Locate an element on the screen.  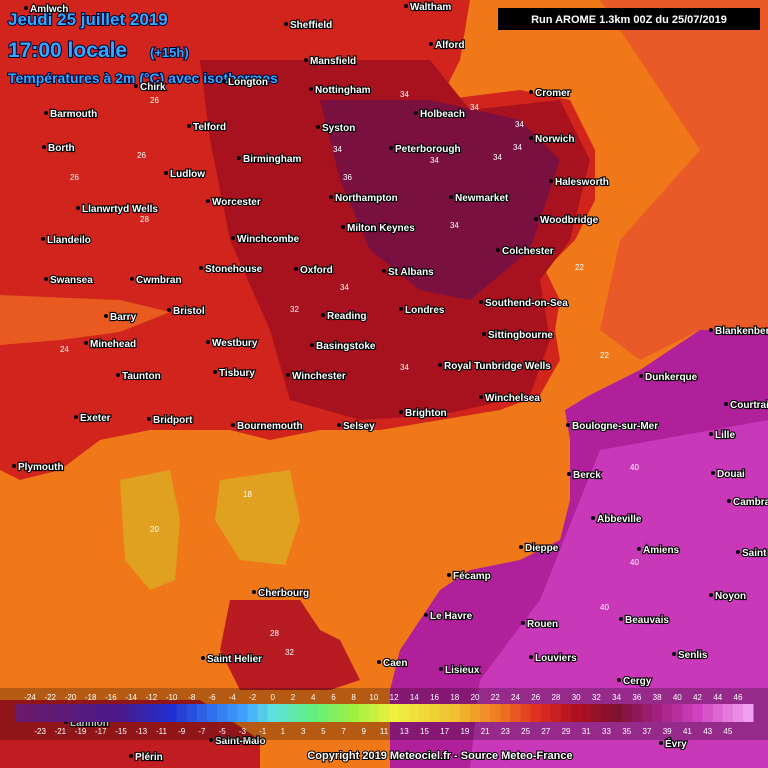
city-label: Alford is located at coordinates (449, 45).